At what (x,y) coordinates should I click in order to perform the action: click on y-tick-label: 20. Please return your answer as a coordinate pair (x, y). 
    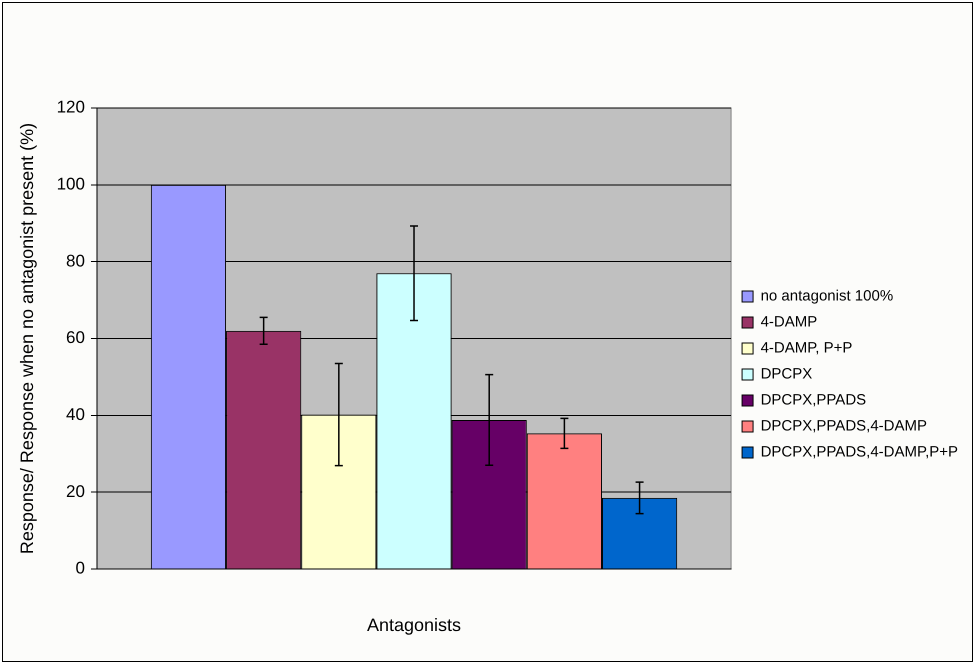
    Looking at the image, I should click on (75, 491).